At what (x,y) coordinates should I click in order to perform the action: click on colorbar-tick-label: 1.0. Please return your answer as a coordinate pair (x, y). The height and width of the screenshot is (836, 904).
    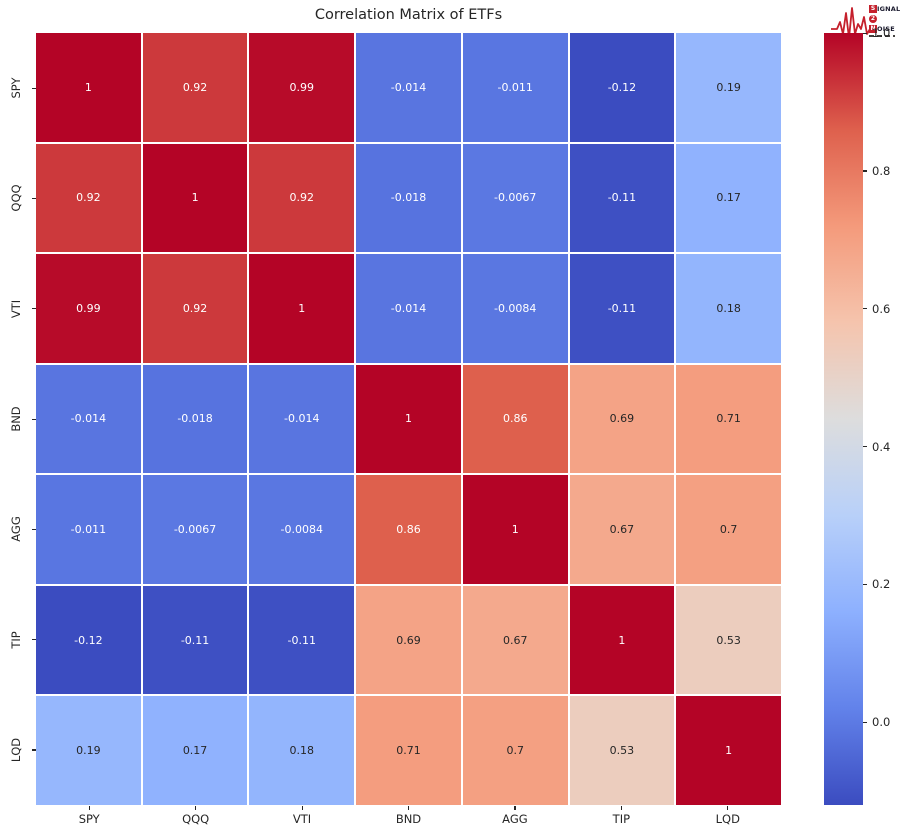
    Looking at the image, I should click on (881, 33).